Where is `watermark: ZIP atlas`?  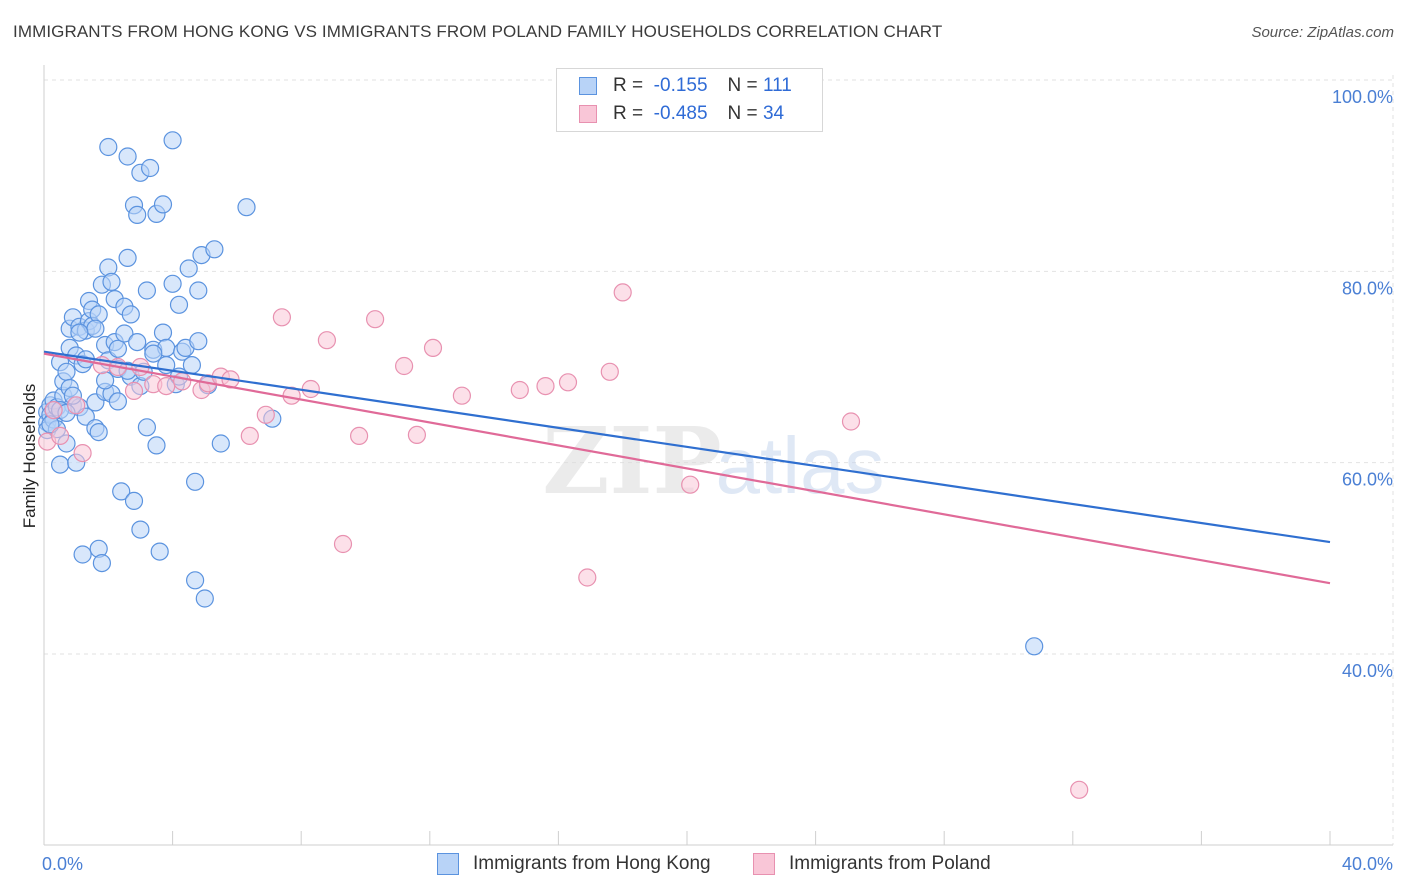
watermark: ZIP atlas is located at coordinates (713, 461).